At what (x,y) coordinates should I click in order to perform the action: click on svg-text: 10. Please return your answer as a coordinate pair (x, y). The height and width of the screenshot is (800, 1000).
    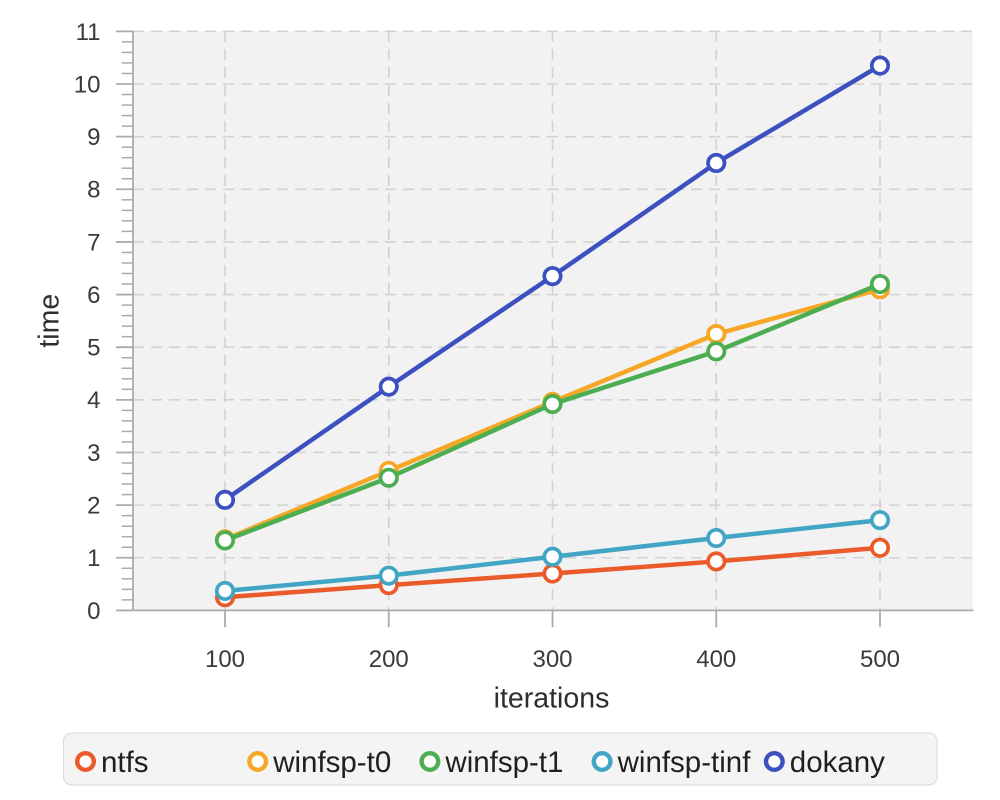
    Looking at the image, I should click on (87, 84).